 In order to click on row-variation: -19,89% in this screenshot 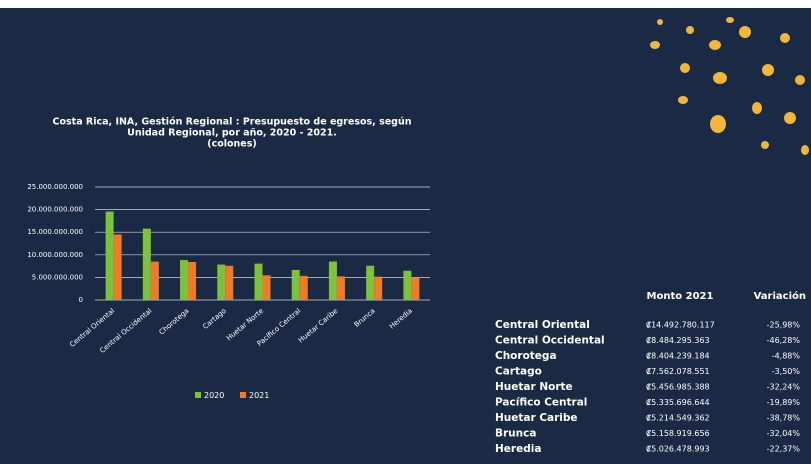, I will do `click(784, 402)`.